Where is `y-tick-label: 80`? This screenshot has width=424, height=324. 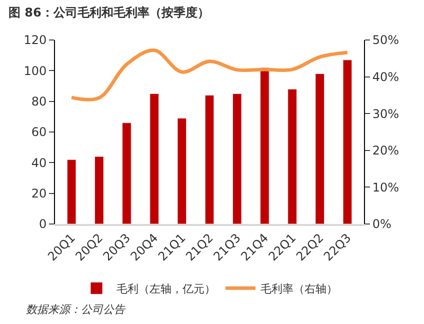 y-tick-label: 80 is located at coordinates (39, 101).